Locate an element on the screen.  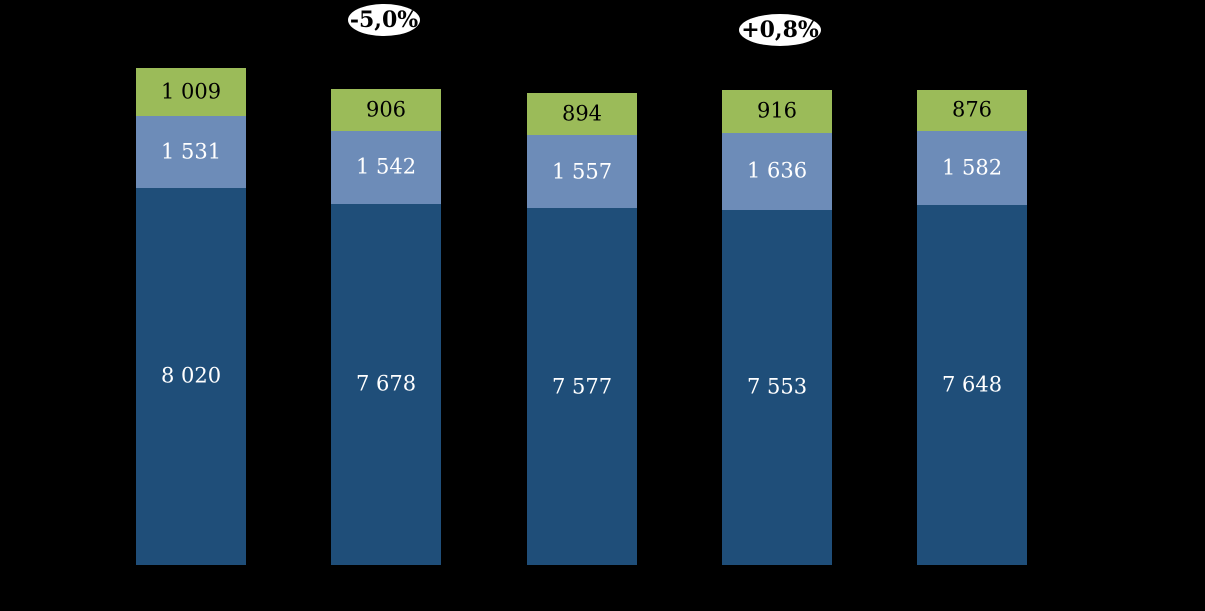
middle-medium-blue-segment: 1 542 is located at coordinates (386, 167).